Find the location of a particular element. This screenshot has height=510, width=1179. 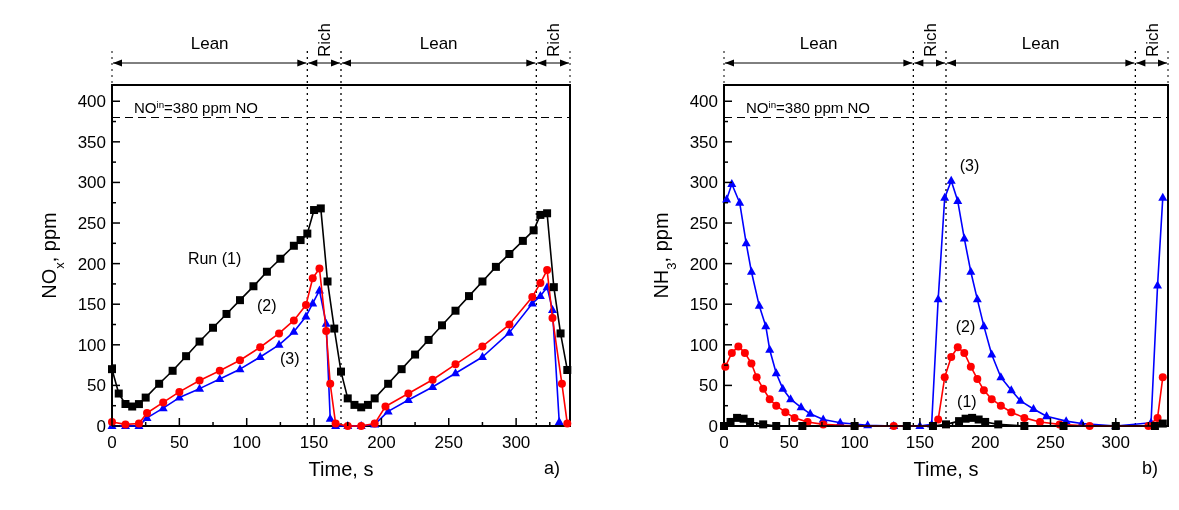

text: a) is located at coordinates (552, 468).